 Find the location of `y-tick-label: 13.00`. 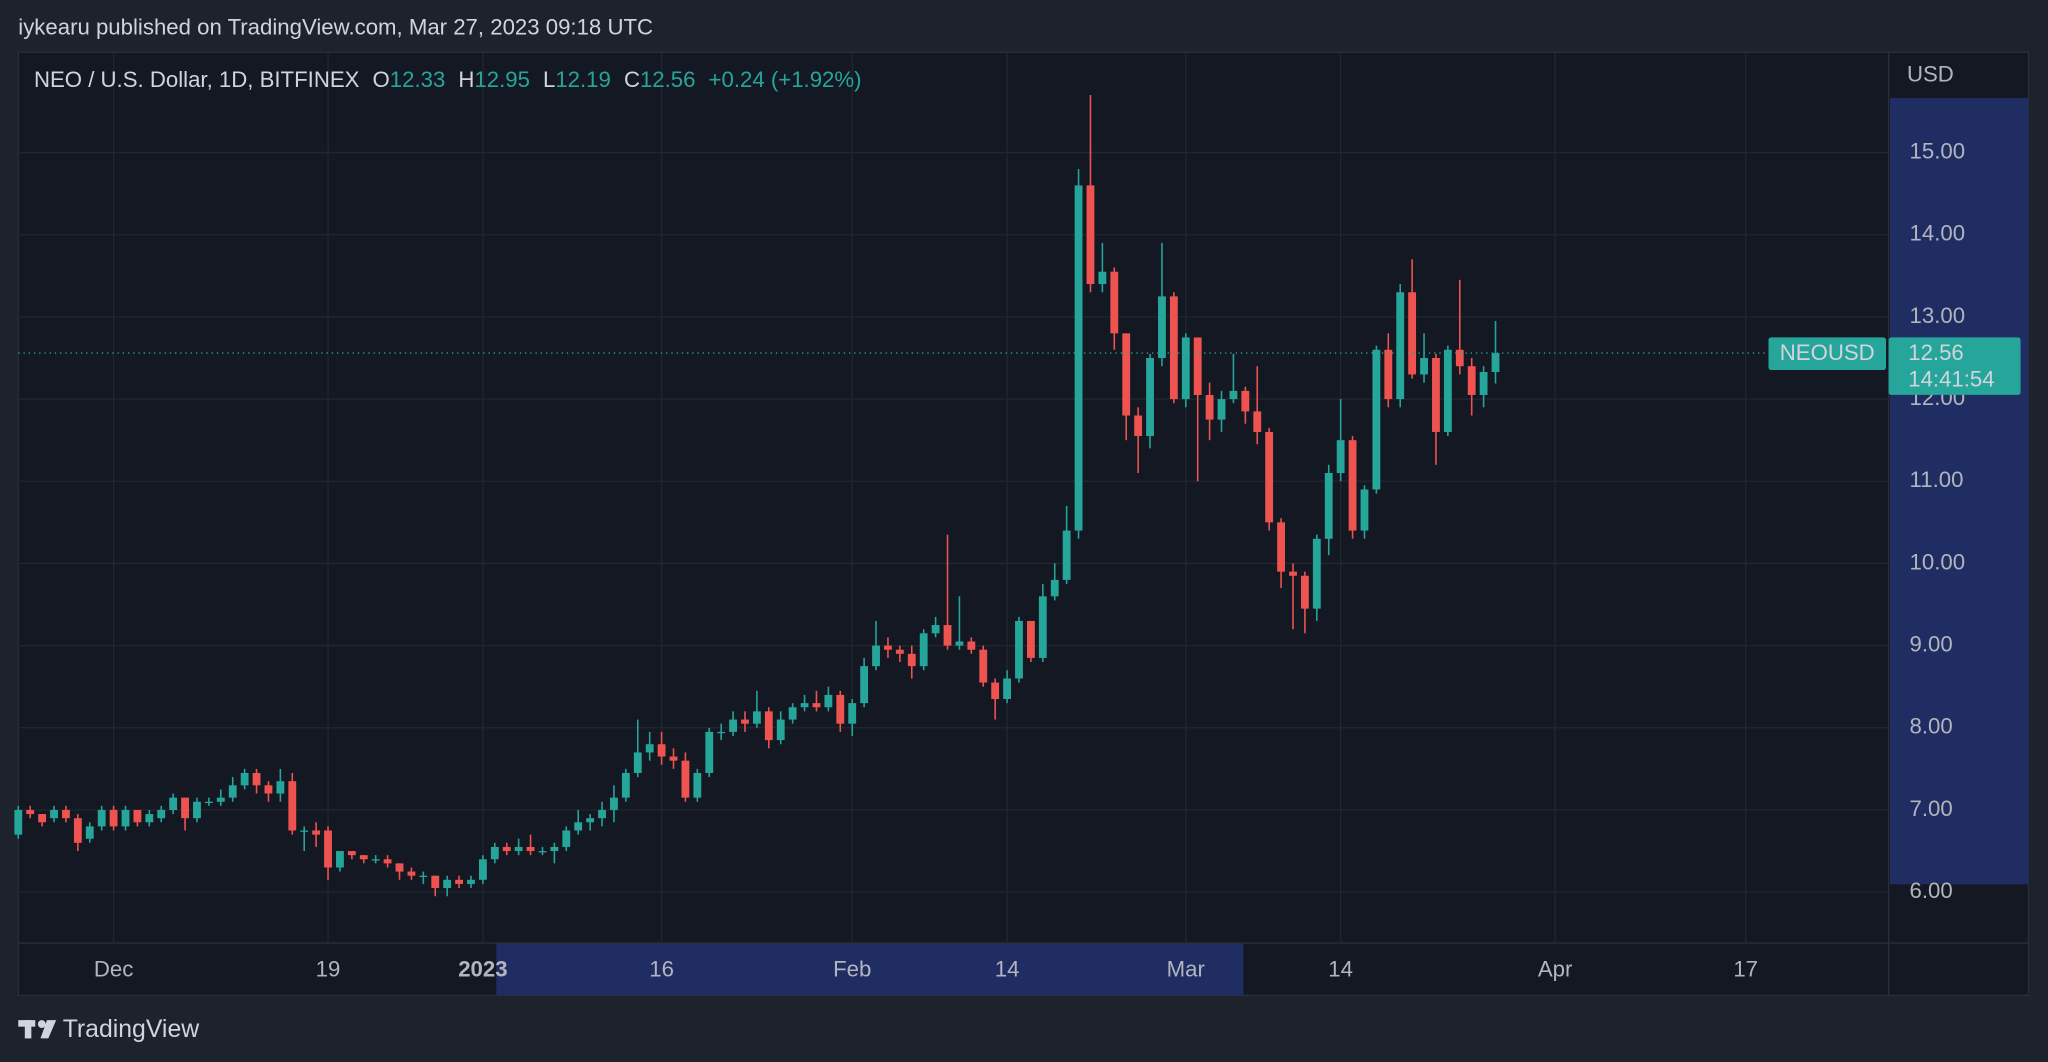

y-tick-label: 13.00 is located at coordinates (1938, 315).